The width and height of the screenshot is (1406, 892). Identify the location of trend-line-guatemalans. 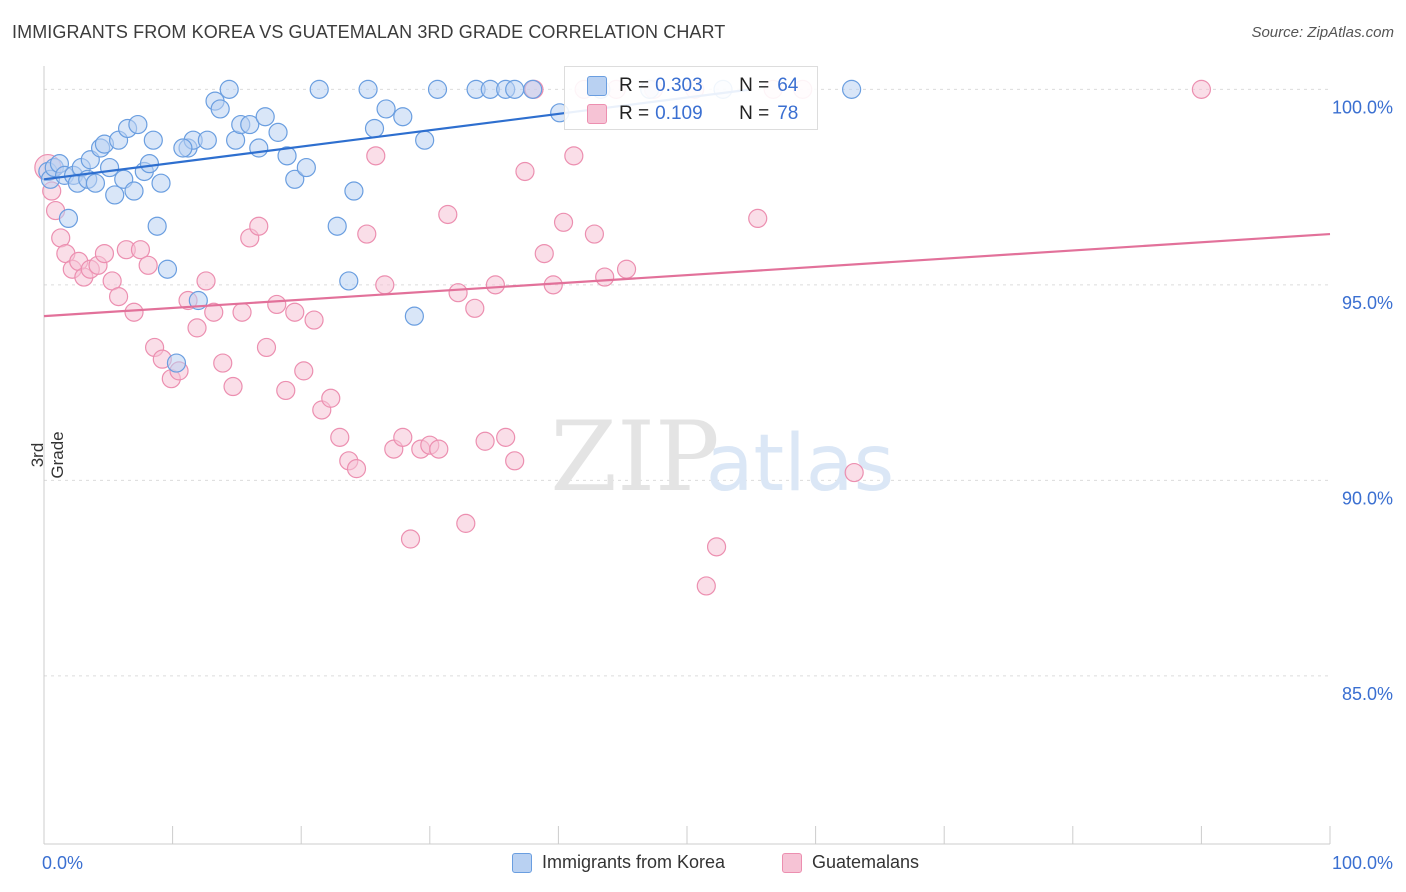
(687, 275).